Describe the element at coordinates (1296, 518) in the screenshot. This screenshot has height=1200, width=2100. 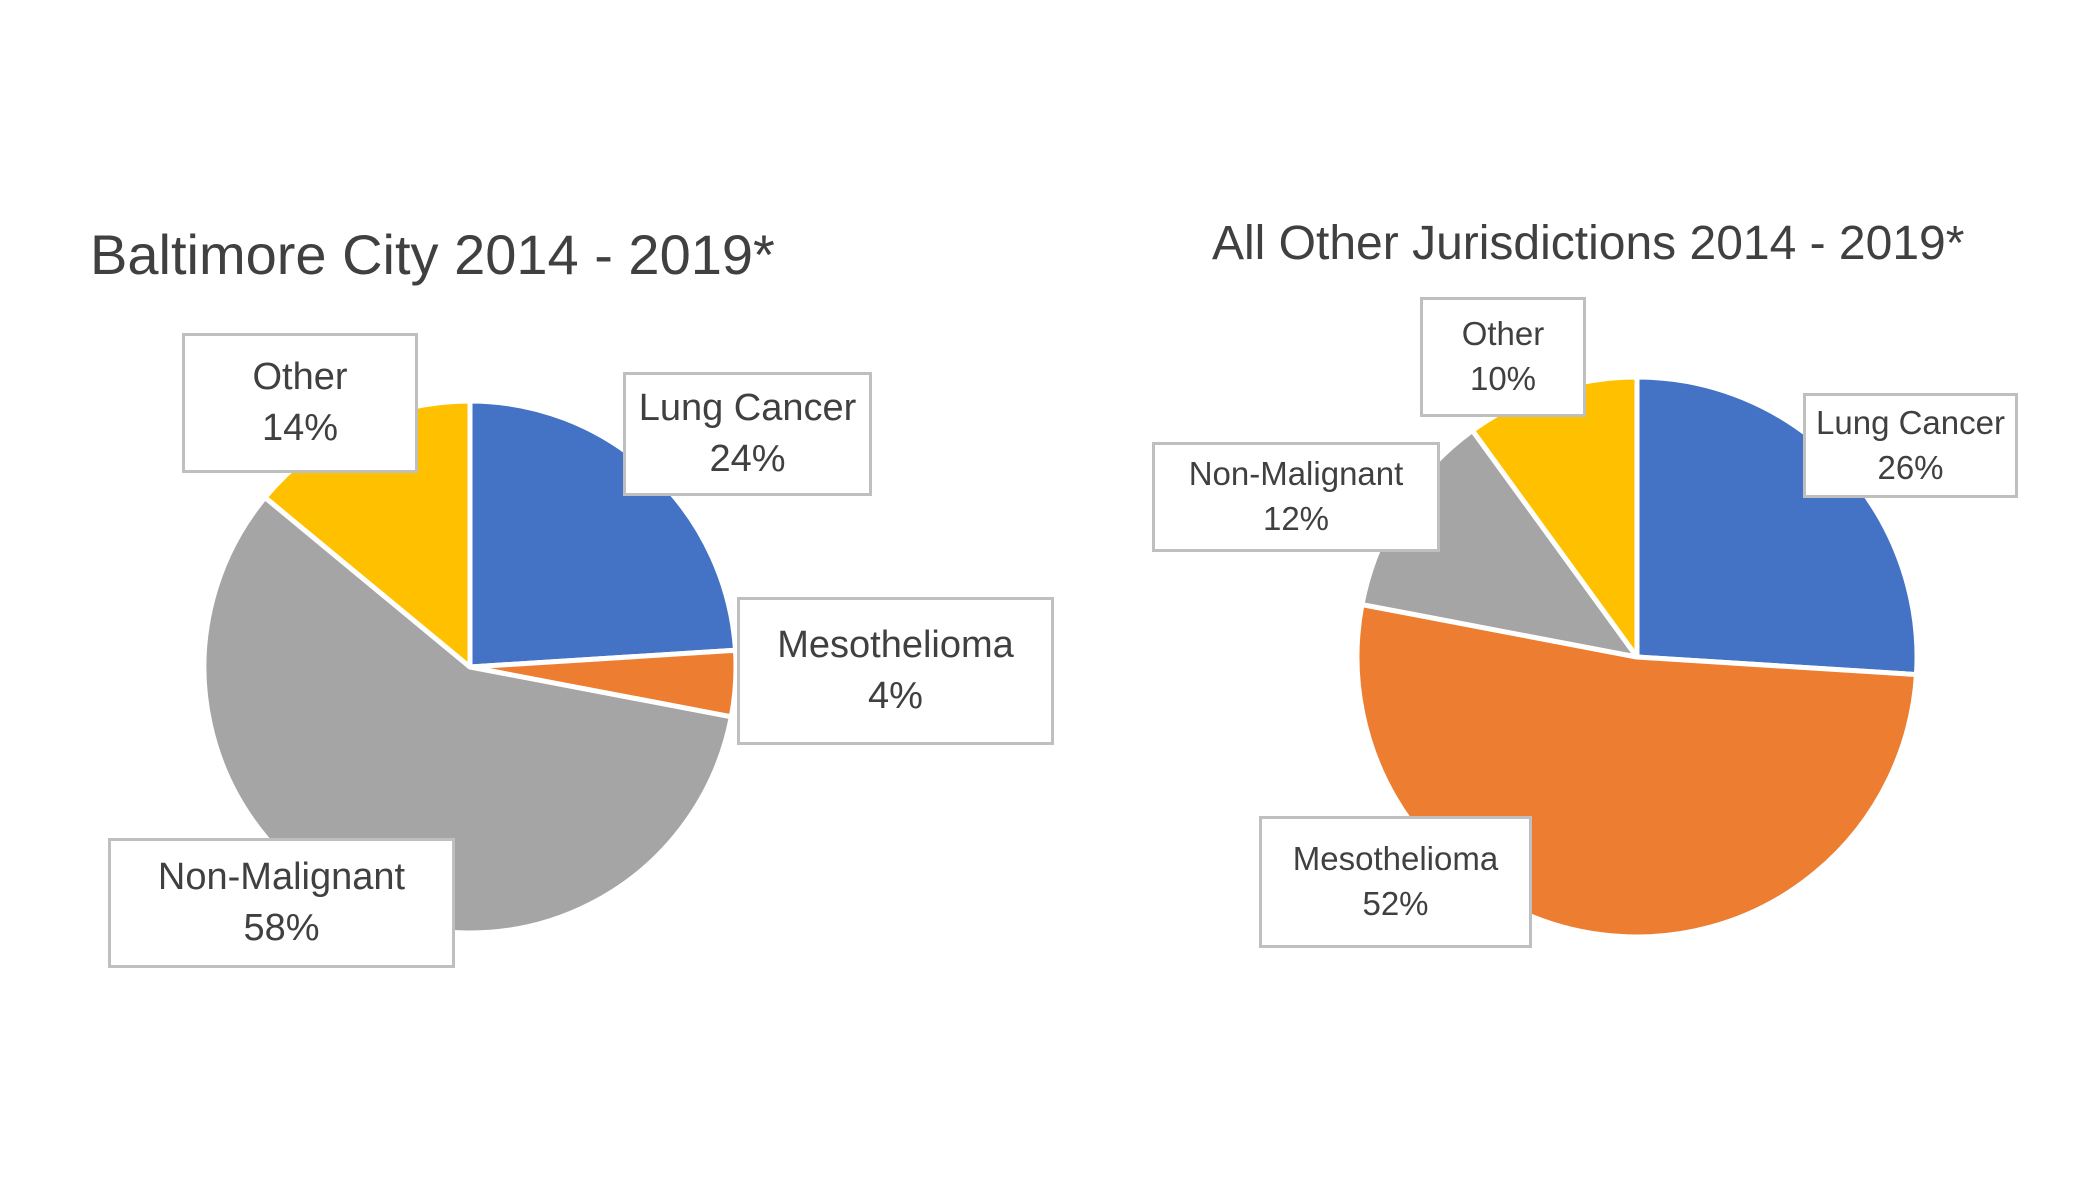
I see `slice-percent: 12%` at that location.